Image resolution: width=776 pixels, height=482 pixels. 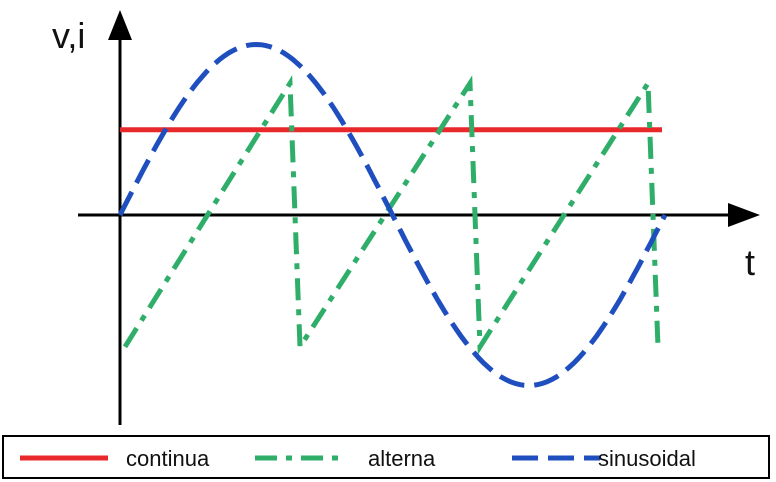 What do you see at coordinates (168, 458) in the screenshot?
I see `legend-label-continua: continua` at bounding box center [168, 458].